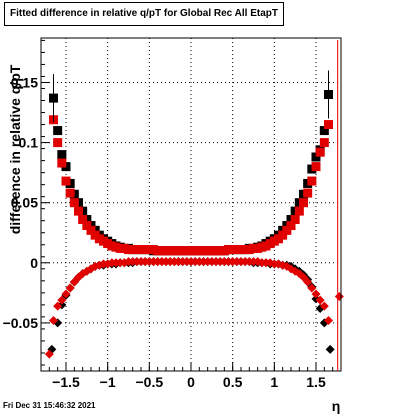 Image resolution: width=400 pixels, height=414 pixels. What do you see at coordinates (108, 382) in the screenshot?
I see `x-tick-label: −1` at bounding box center [108, 382].